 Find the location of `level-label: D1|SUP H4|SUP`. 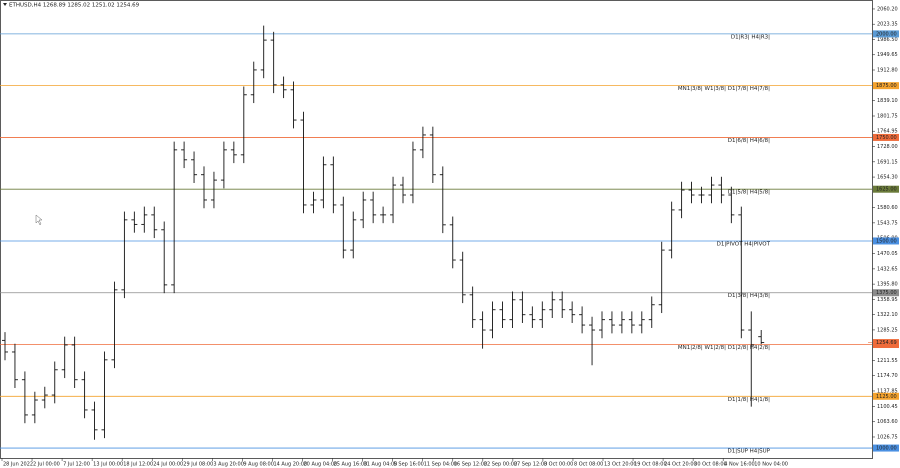

level-label: D1|SUP H4|SUP is located at coordinates (749, 452).